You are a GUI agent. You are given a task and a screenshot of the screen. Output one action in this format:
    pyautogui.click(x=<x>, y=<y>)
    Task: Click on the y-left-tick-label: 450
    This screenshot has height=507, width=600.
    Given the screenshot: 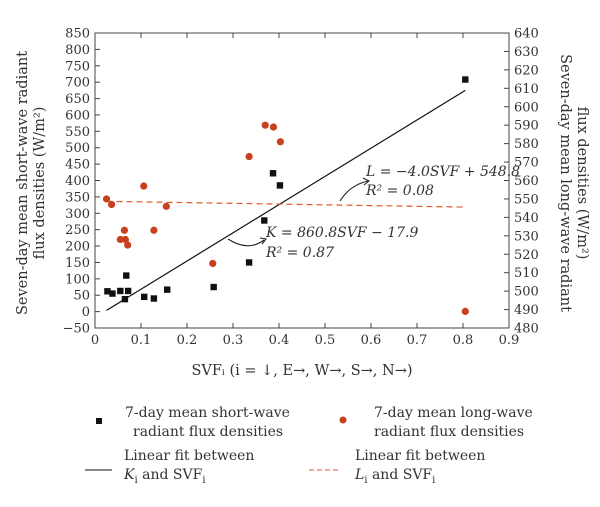 What is the action you would take?
    pyautogui.click(x=77, y=165)
    